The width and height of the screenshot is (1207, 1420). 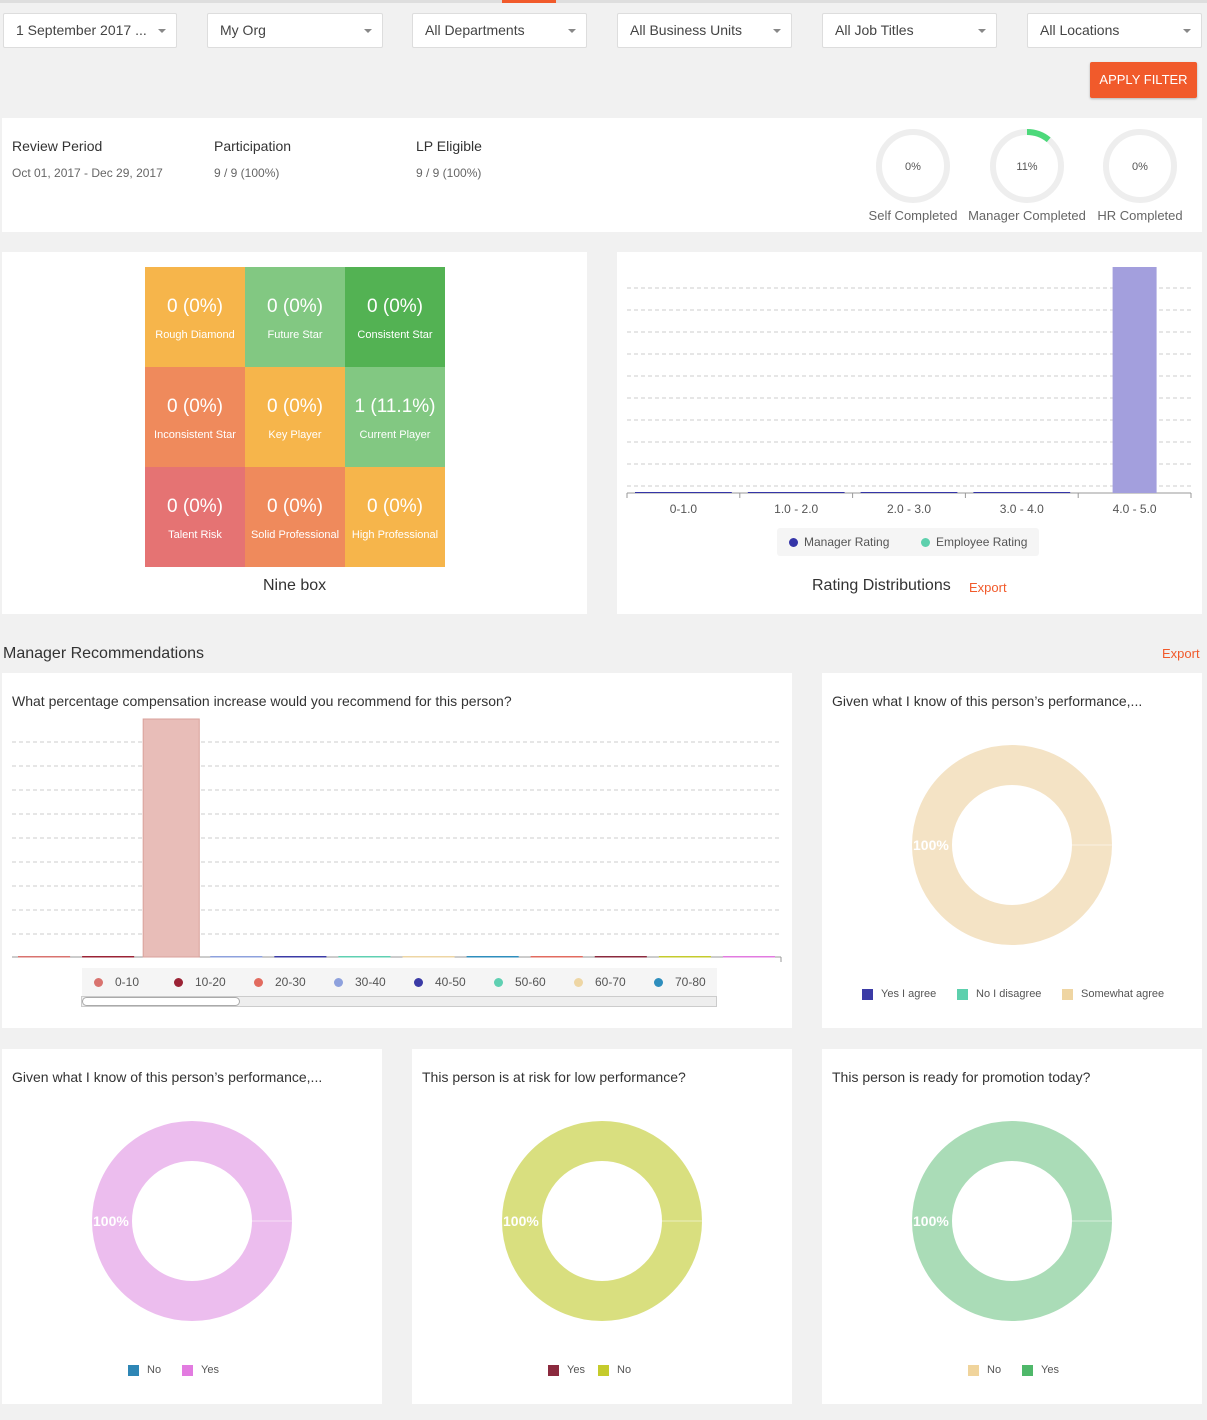 What do you see at coordinates (295, 30) in the screenshot?
I see `org-dropdown: My Org` at bounding box center [295, 30].